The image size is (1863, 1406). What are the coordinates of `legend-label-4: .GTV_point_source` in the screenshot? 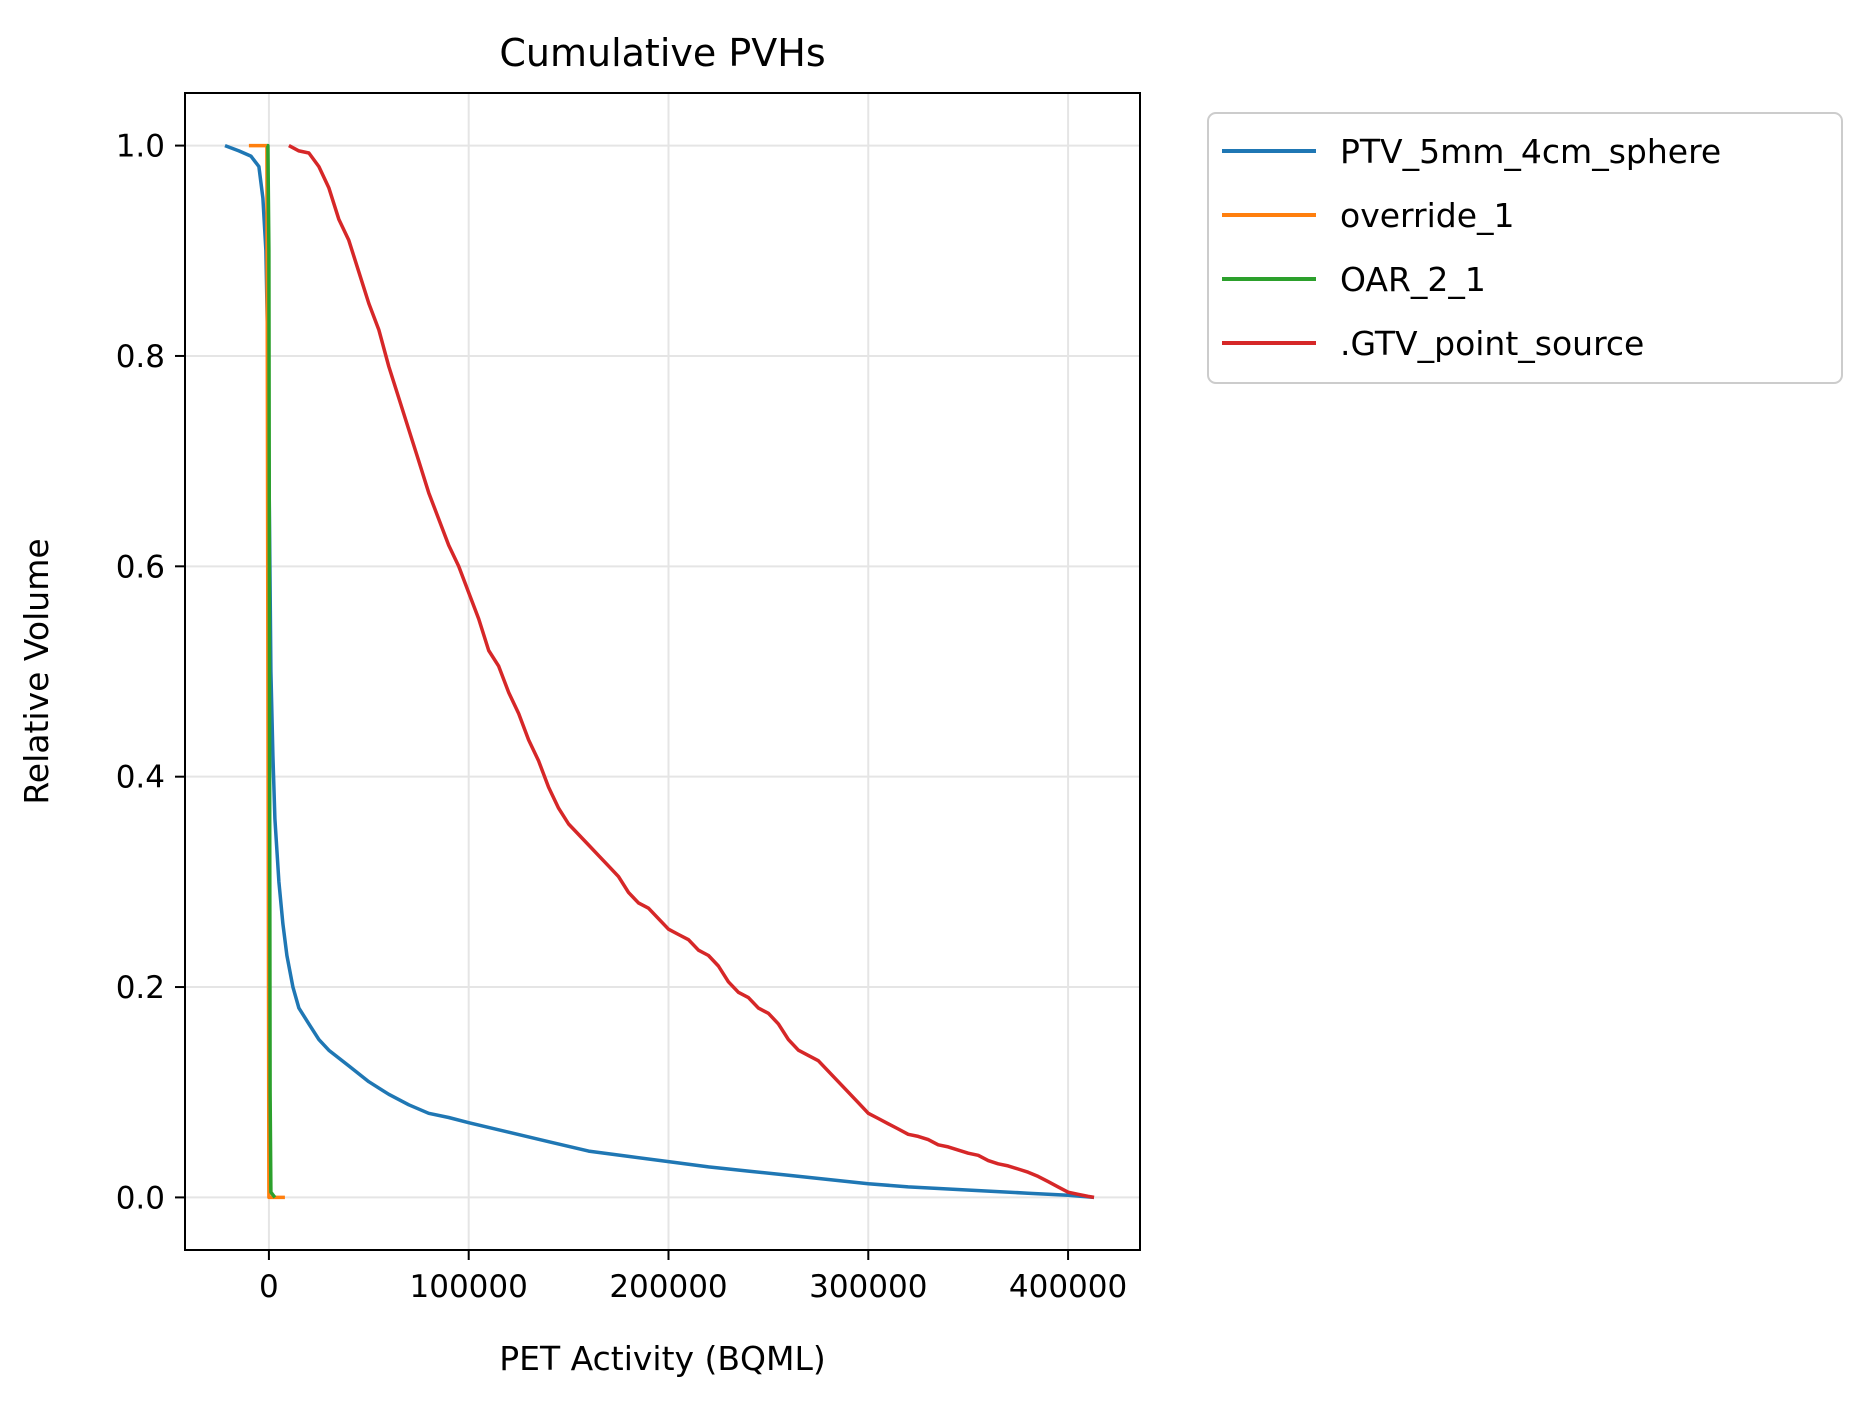 It's located at (1492, 343).